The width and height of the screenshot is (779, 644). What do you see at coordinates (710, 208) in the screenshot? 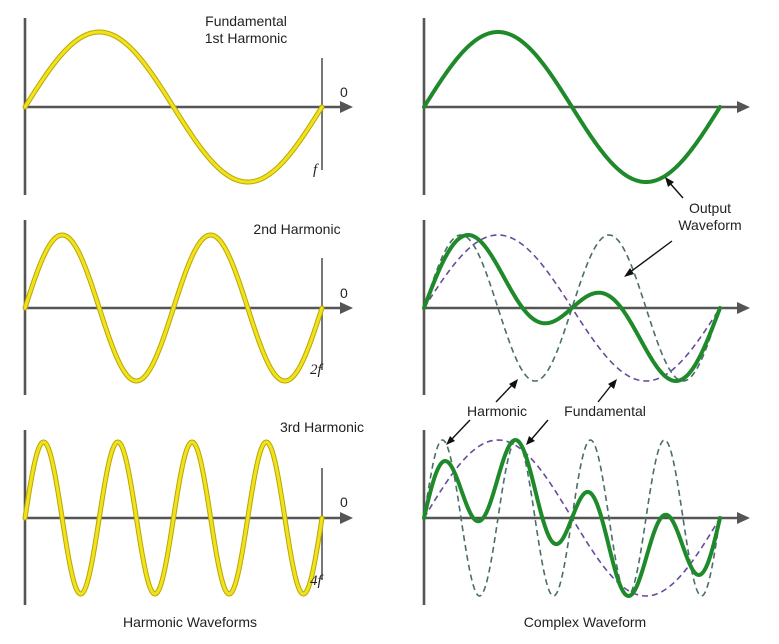
I see `output-waveform-label-line-1: Output` at bounding box center [710, 208].